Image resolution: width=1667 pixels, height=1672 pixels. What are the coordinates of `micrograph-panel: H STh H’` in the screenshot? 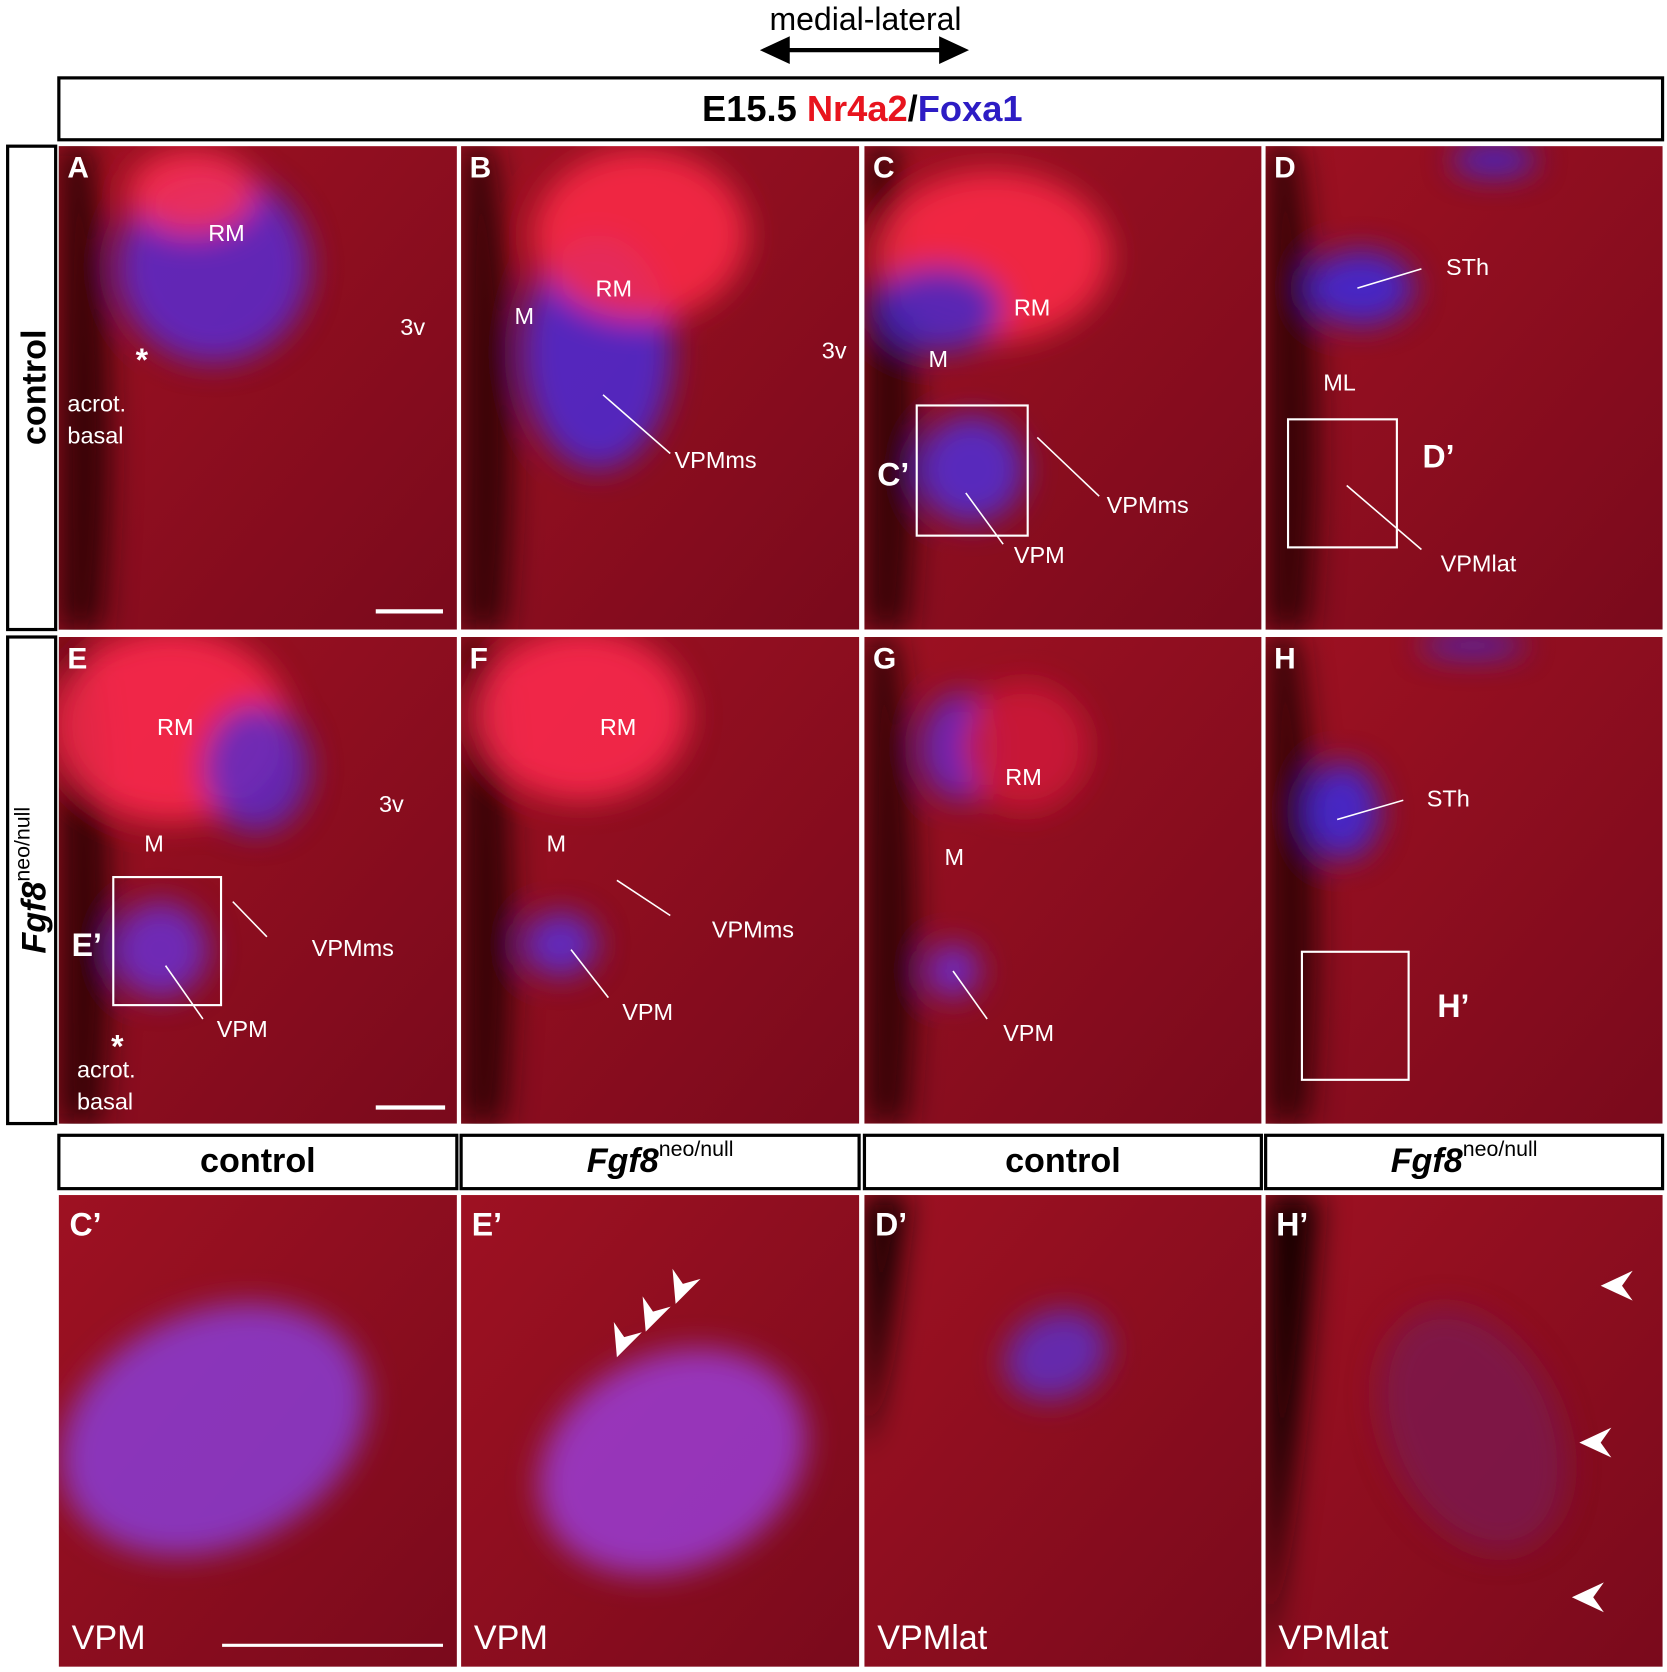 It's located at (1464, 880).